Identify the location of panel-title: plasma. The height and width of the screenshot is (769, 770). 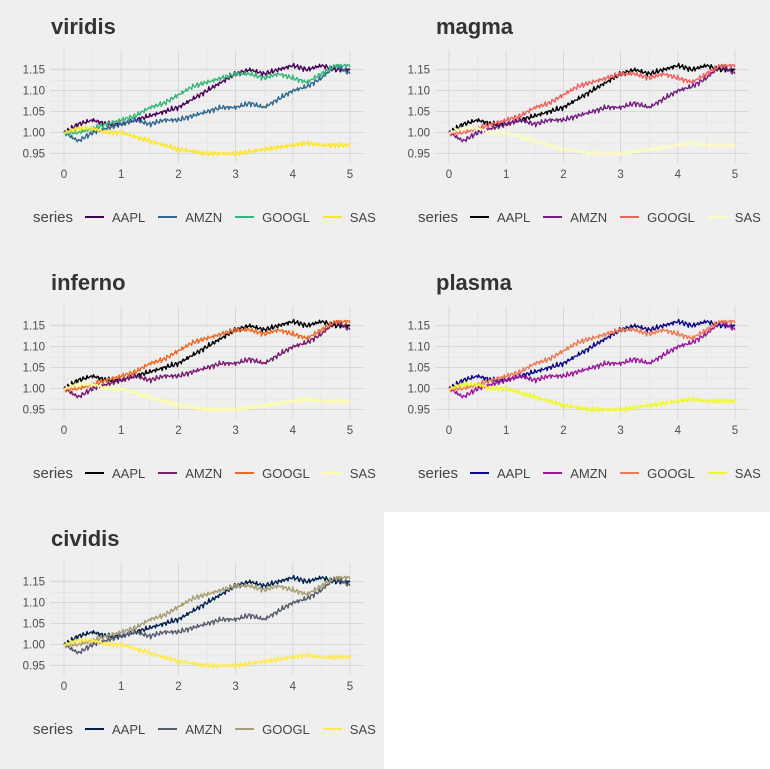
(474, 282).